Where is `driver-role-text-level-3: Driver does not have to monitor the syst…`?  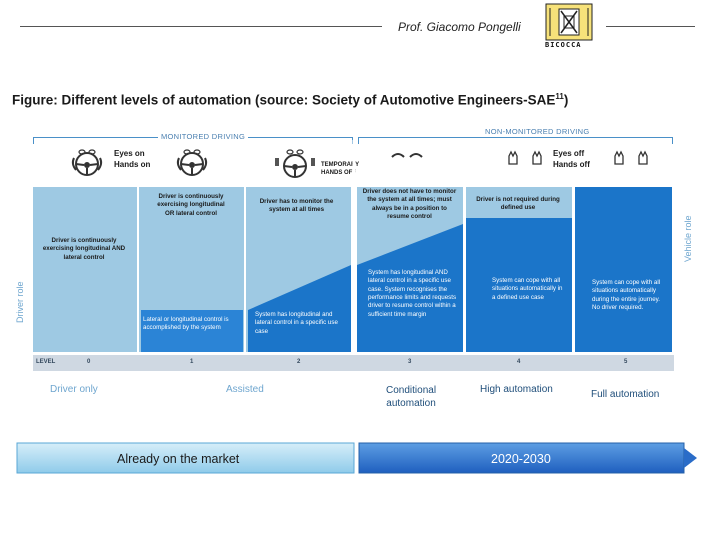
driver-role-text-level-3: Driver does not have to monitor the syst… is located at coordinates (409, 204).